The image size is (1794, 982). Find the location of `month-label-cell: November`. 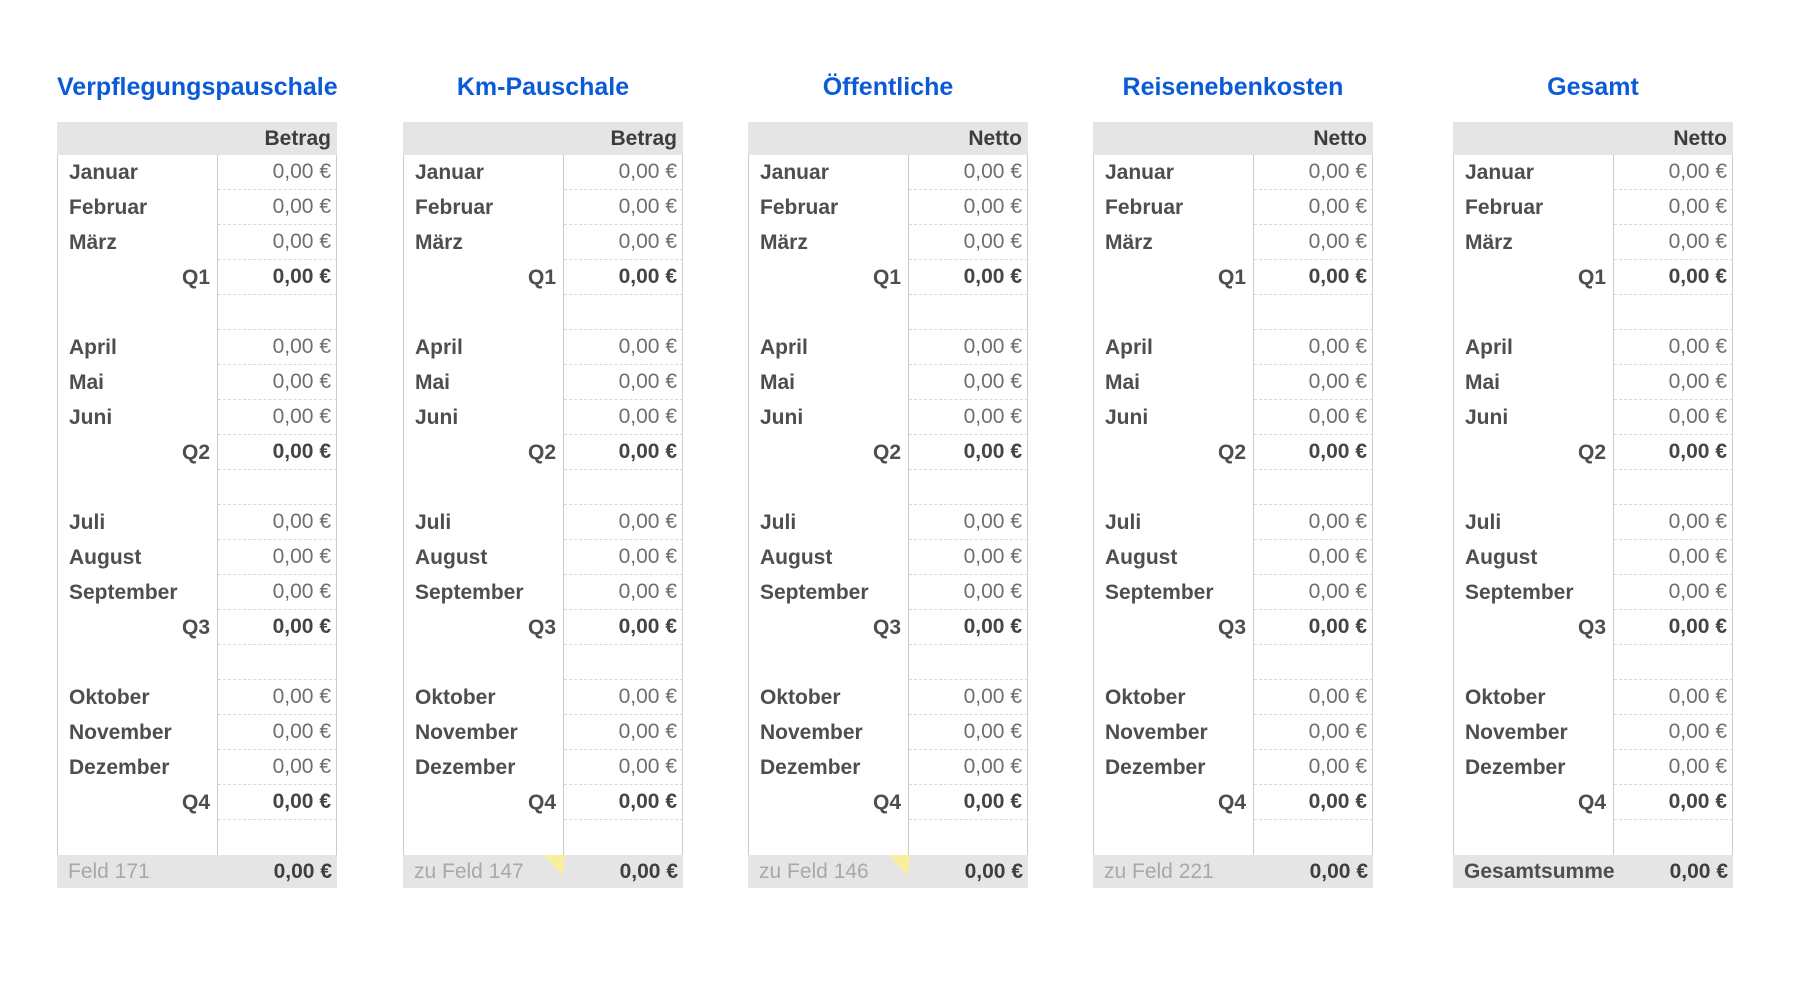

month-label-cell: November is located at coordinates (138, 732).